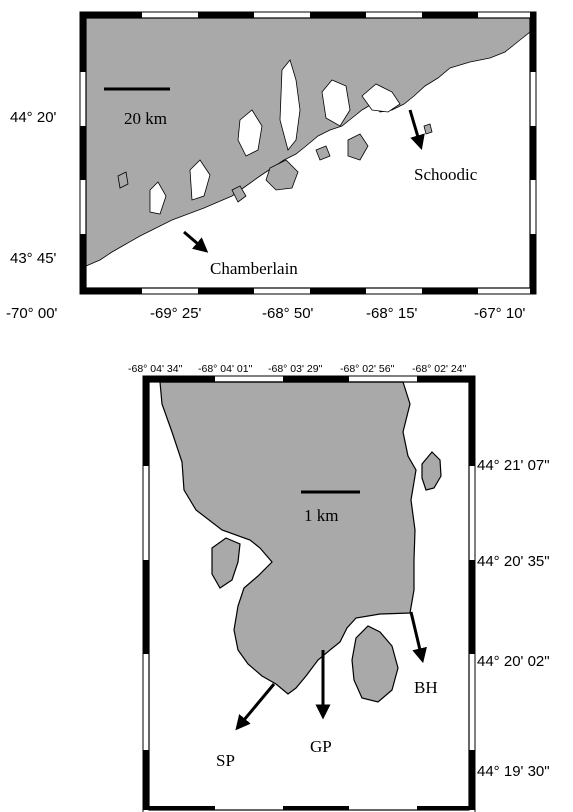 This screenshot has width=573, height=812. What do you see at coordinates (254, 268) in the screenshot?
I see `chamberlain-label: Chamberlain` at bounding box center [254, 268].